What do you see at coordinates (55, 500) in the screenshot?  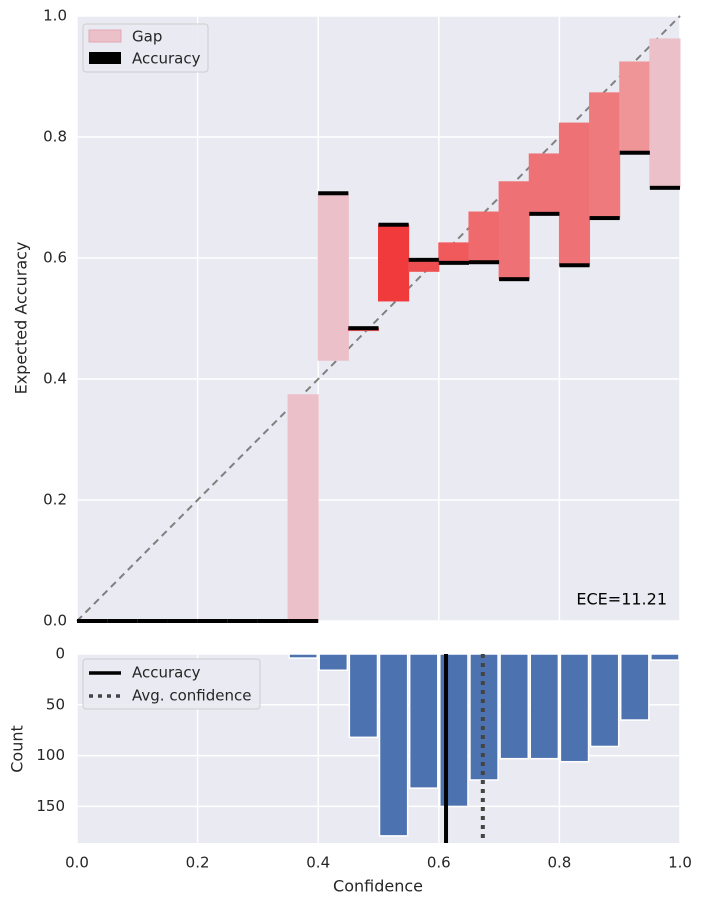 I see `y-tick-label: 0.2` at bounding box center [55, 500].